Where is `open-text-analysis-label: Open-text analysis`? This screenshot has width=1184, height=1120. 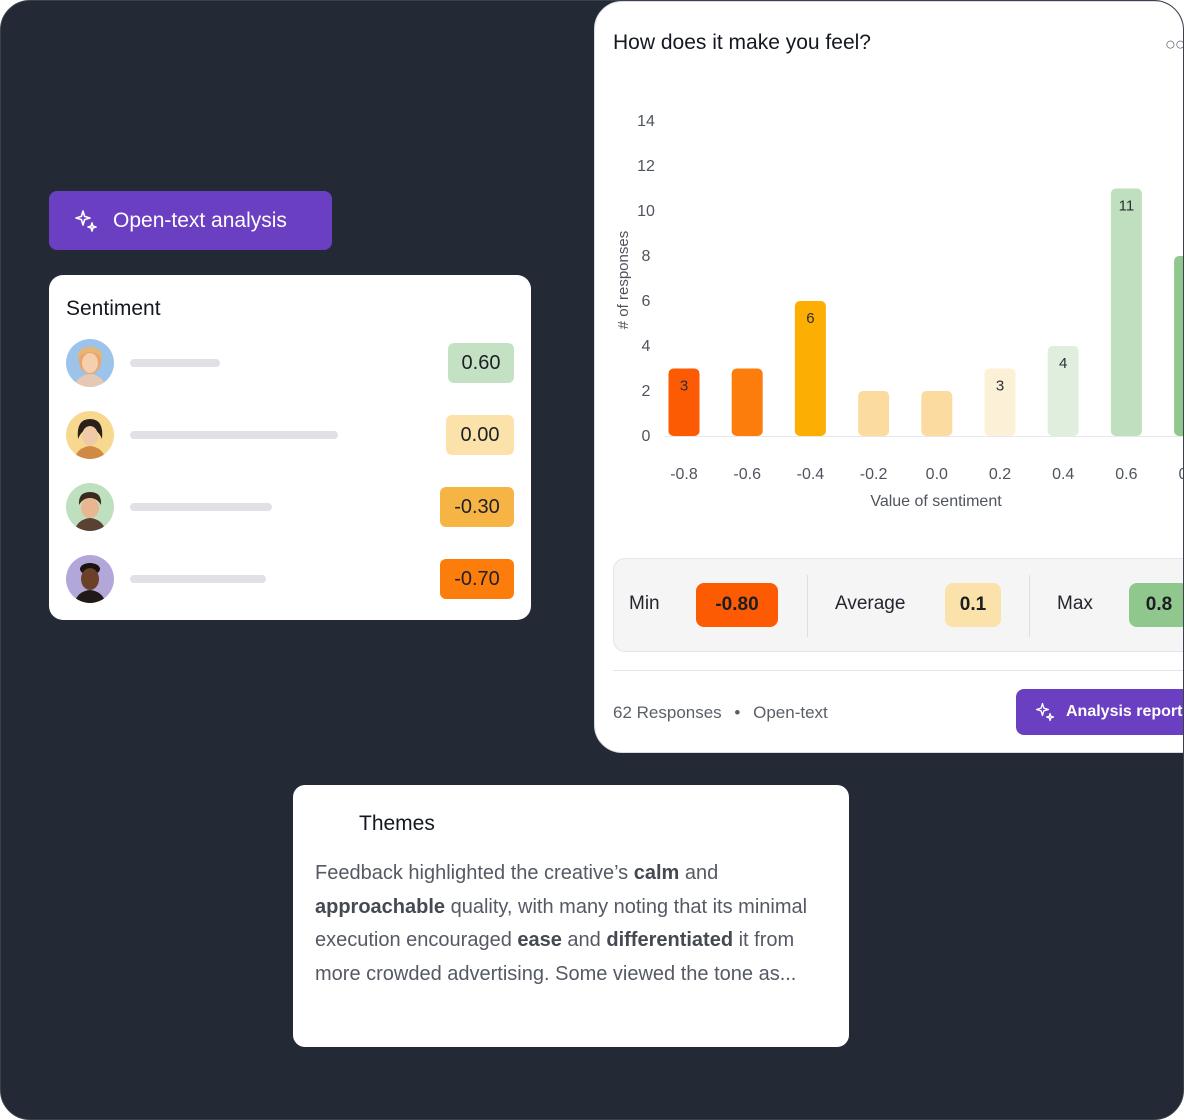 open-text-analysis-label: Open-text analysis is located at coordinates (200, 220).